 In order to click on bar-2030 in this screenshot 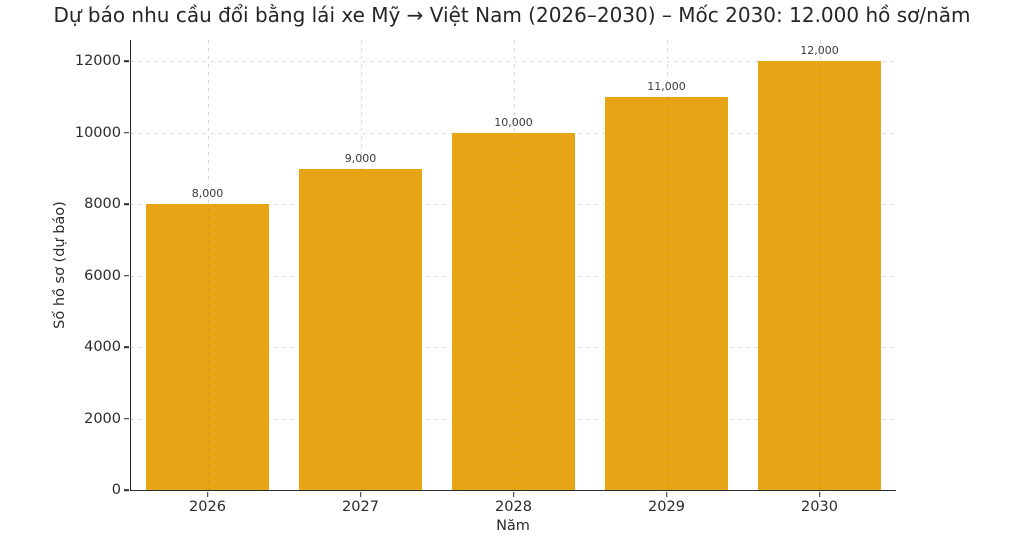, I will do `click(819, 275)`.